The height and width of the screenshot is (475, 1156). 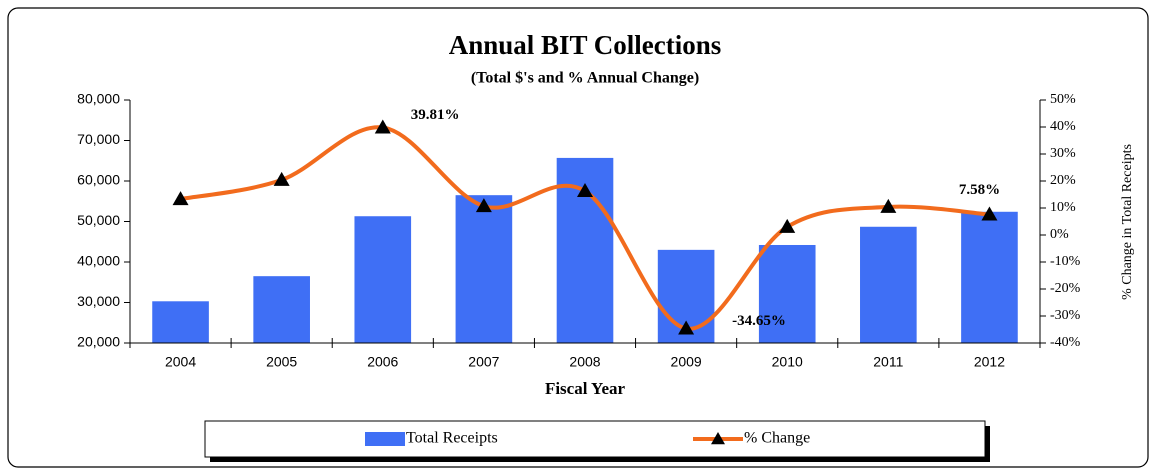 What do you see at coordinates (1063, 99) in the screenshot?
I see `y2-tick-label: 50%` at bounding box center [1063, 99].